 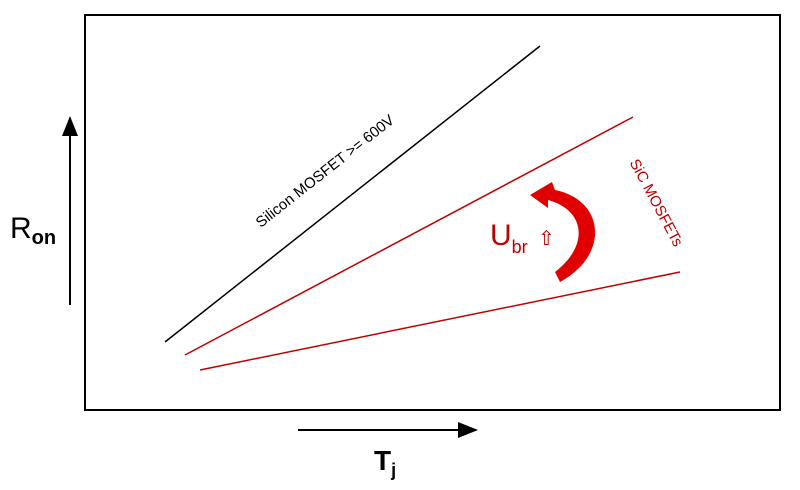 What do you see at coordinates (546, 239) in the screenshot?
I see `up-arrow-icon: ⇧` at bounding box center [546, 239].